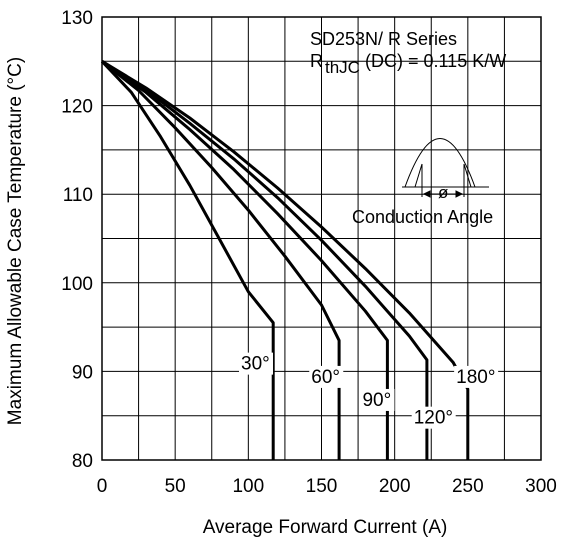 This screenshot has width=566, height=545. I want to click on x-tick-label: 50, so click(175, 486).